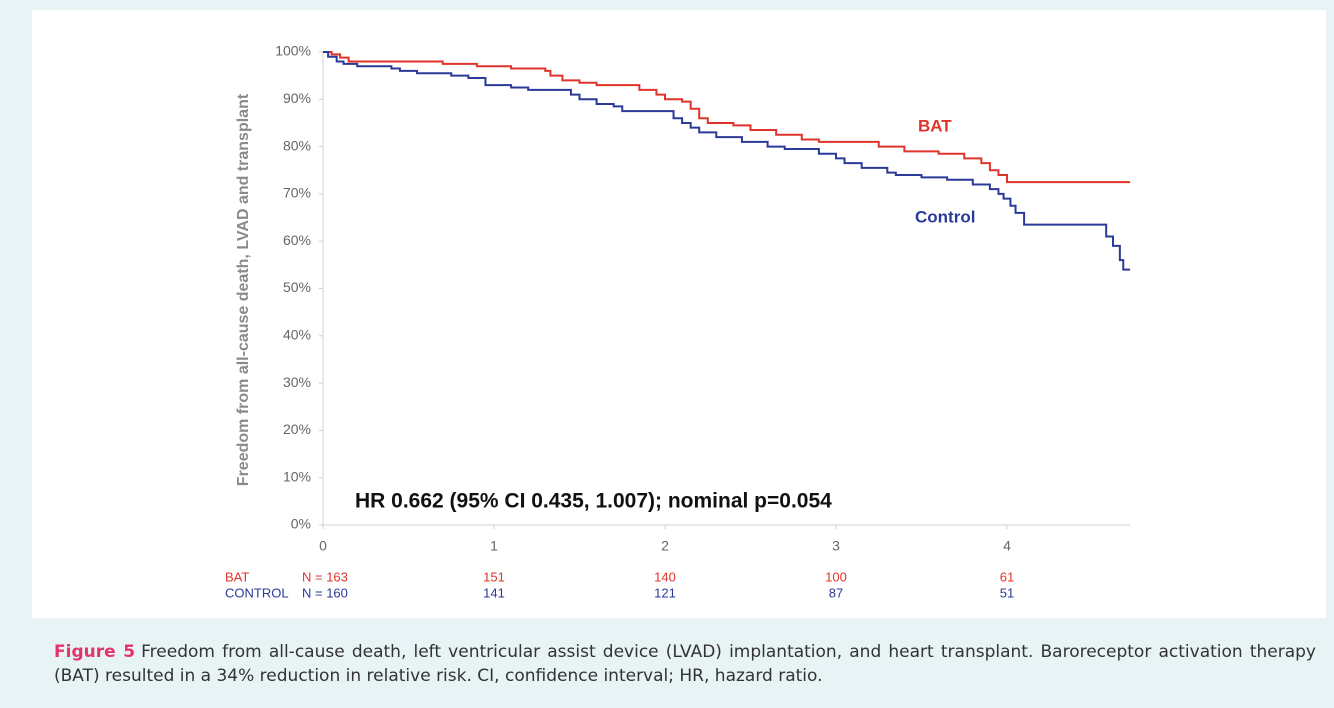 The image size is (1334, 708). I want to click on y-tick-label: 0%, so click(301, 524).